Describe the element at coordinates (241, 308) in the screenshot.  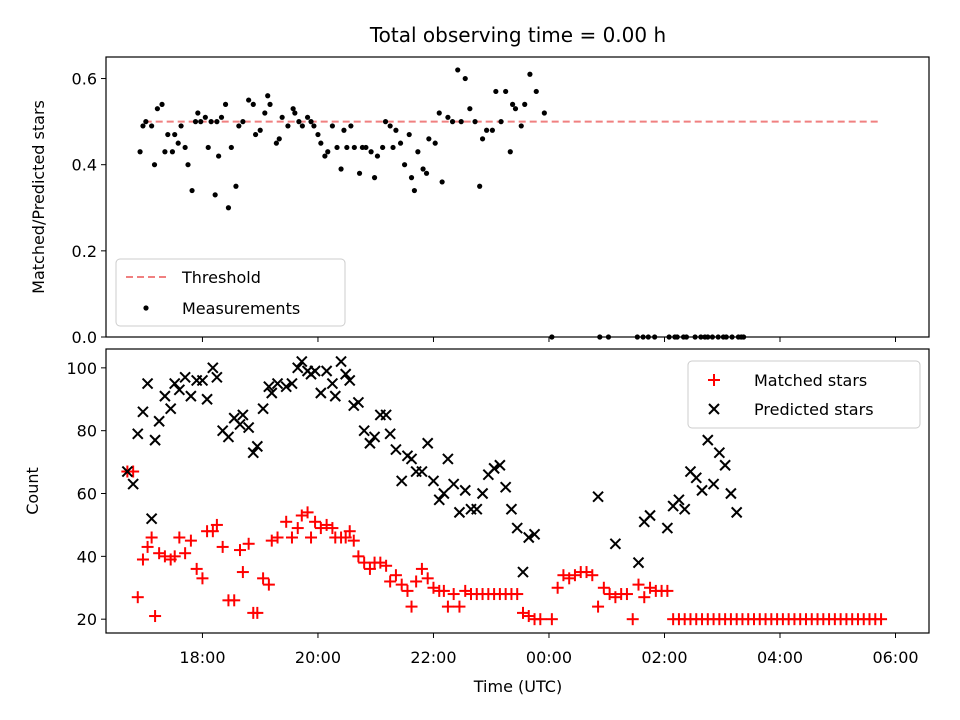
I see `legend-measurements-label: Measurements` at that location.